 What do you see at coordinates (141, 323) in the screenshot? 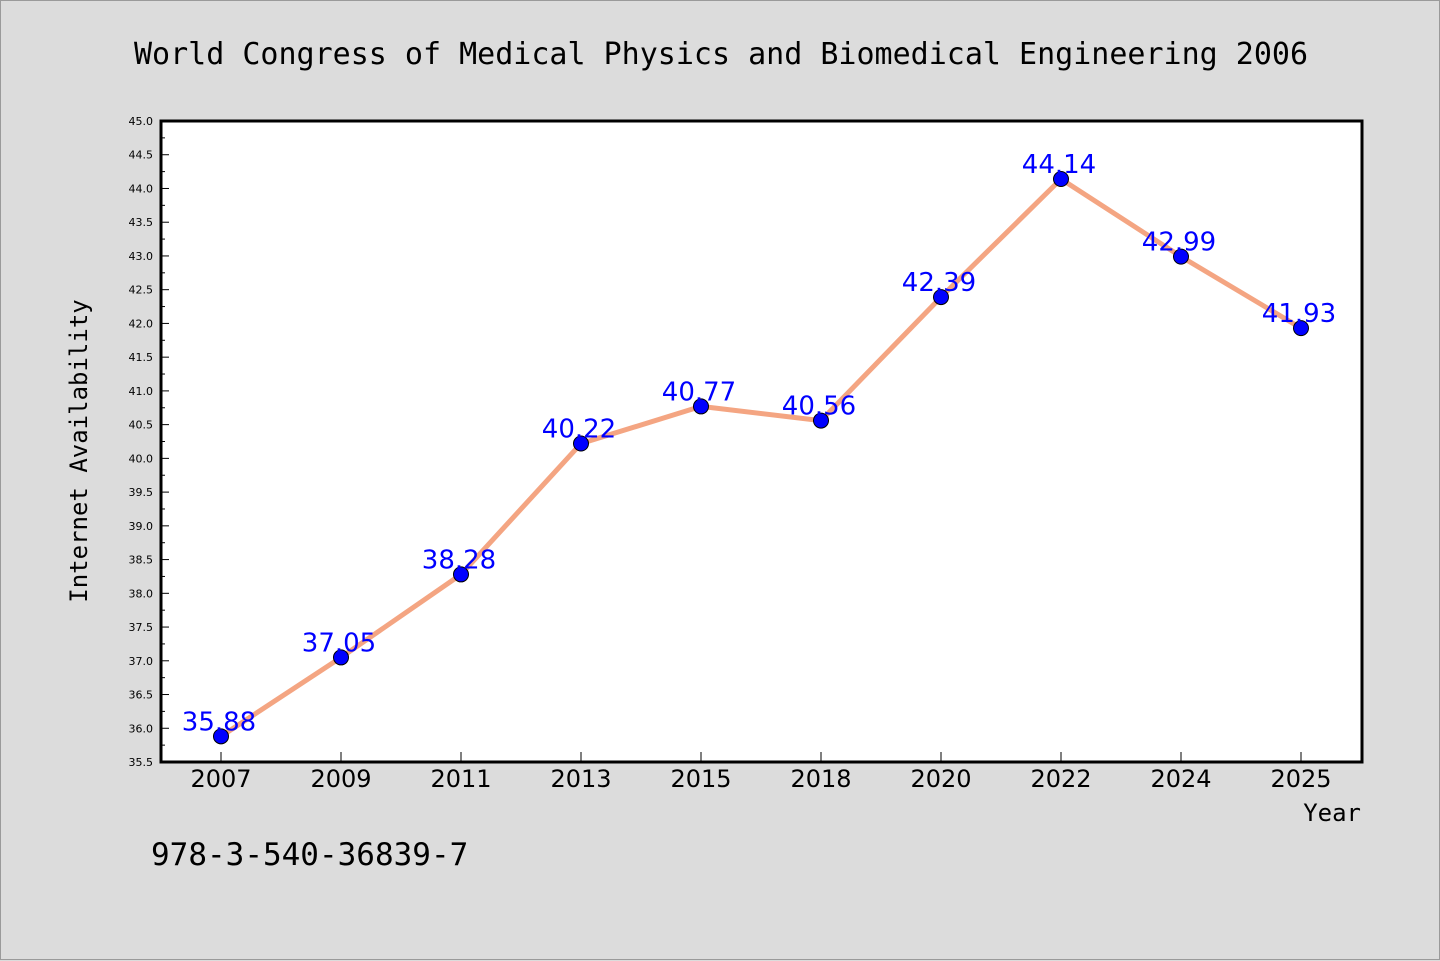
I see `y-tick-label: 42.0` at bounding box center [141, 323].